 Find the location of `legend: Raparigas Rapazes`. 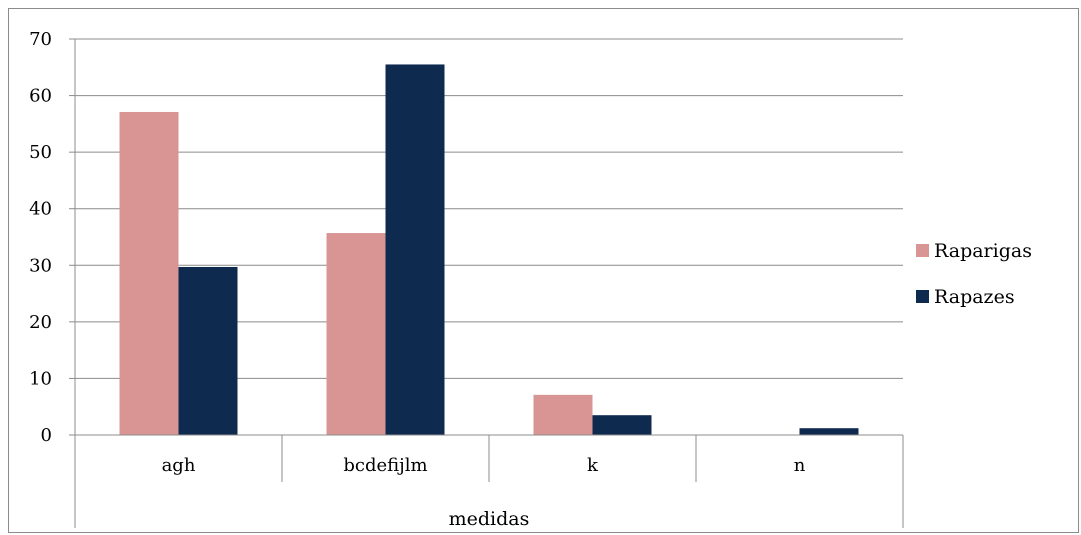

legend: Raparigas Rapazes is located at coordinates (974, 274).